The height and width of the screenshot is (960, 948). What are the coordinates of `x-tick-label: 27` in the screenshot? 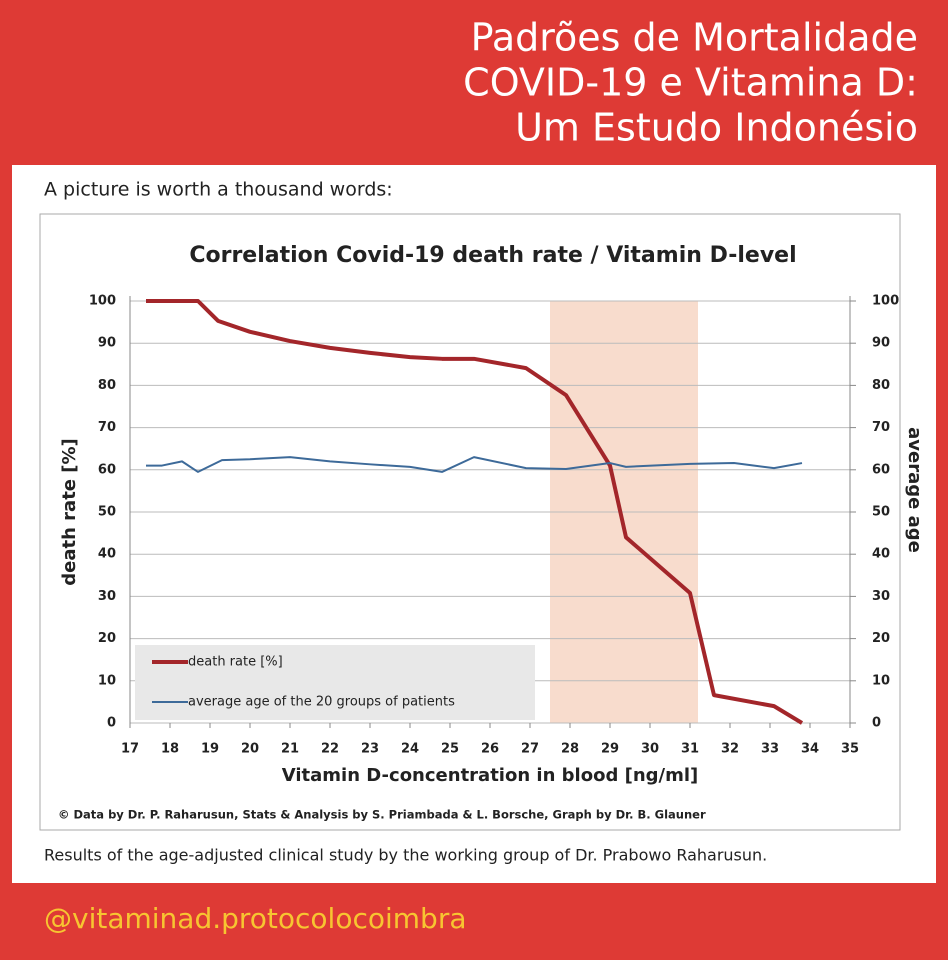 It's located at (530, 749).